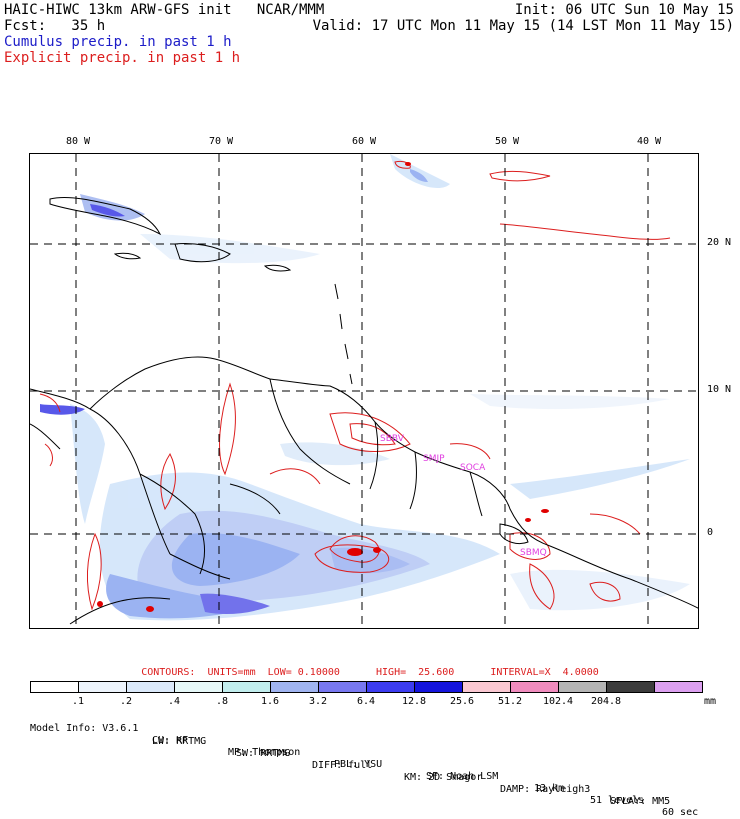 The height and width of the screenshot is (819, 740). I want to click on lat-label-20n: 20 N, so click(719, 242).